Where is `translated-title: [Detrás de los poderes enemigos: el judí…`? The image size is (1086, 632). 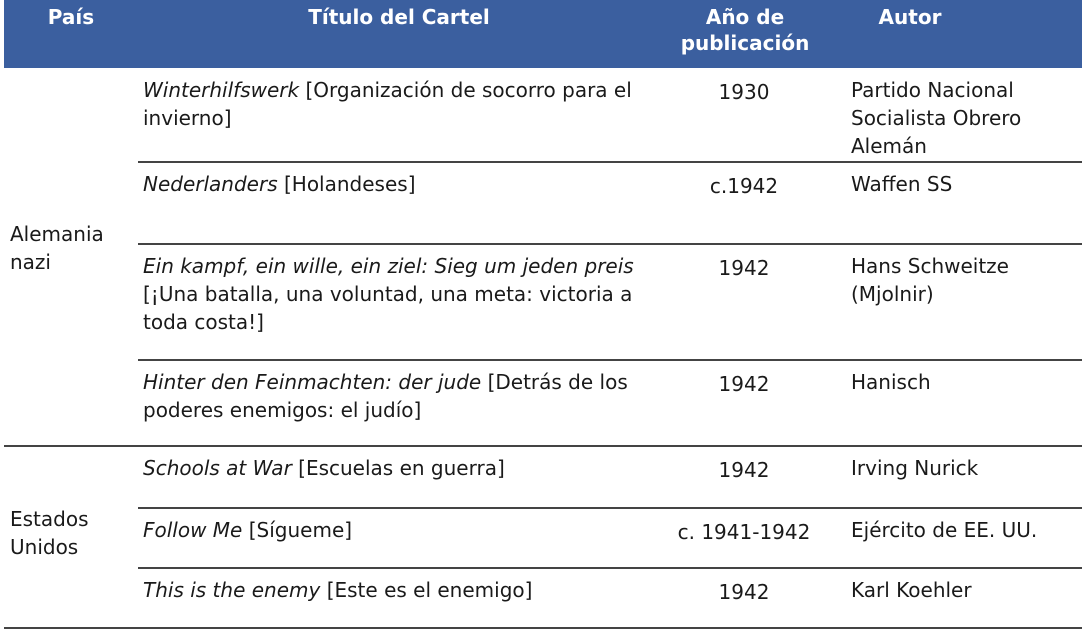 translated-title: [Detrás de los poderes enemigos: el judí… is located at coordinates (385, 396).